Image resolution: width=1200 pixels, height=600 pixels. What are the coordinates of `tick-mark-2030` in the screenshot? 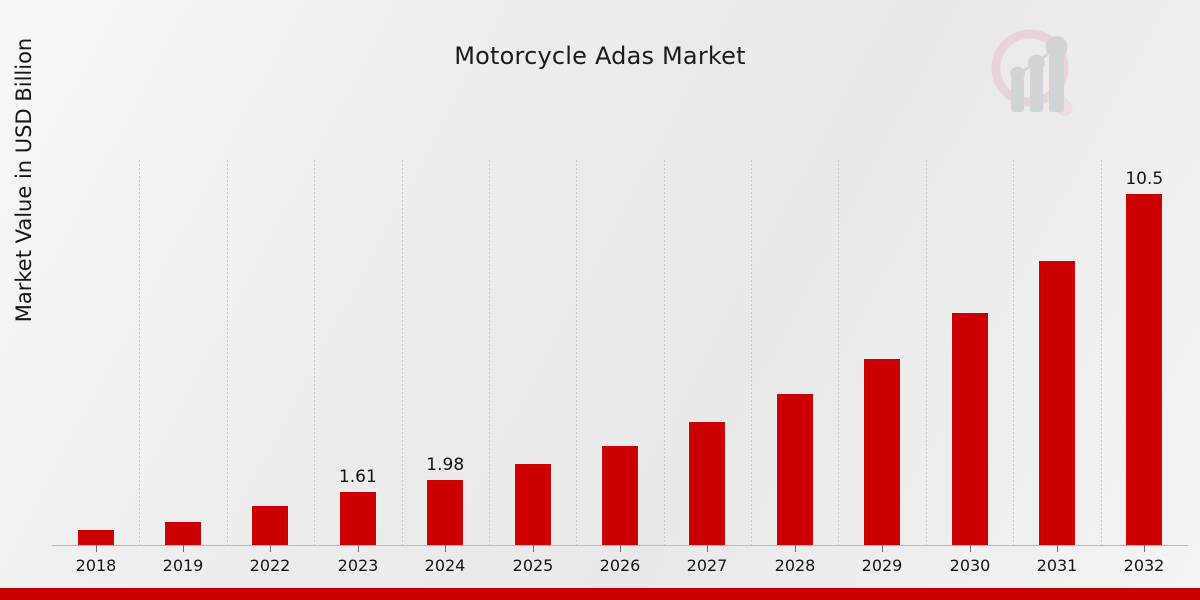 It's located at (970, 548).